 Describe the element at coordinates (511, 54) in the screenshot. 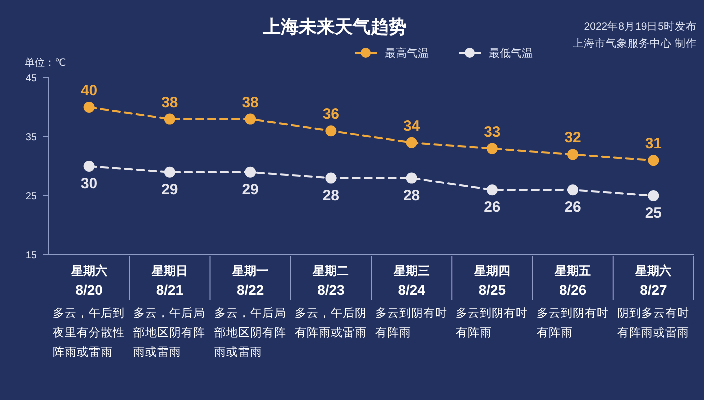

I see `legend-label: 最低气温` at that location.